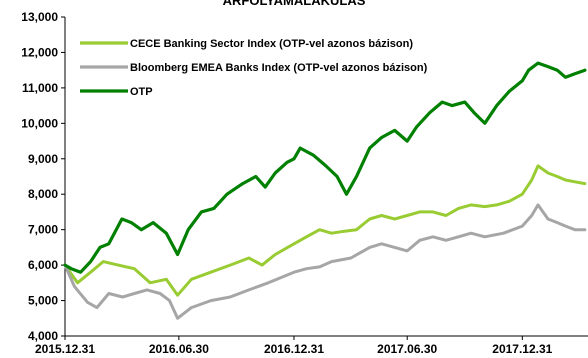 This screenshot has width=588, height=358. Describe the element at coordinates (43, 336) in the screenshot. I see `y-tick-label: 4,000` at that location.